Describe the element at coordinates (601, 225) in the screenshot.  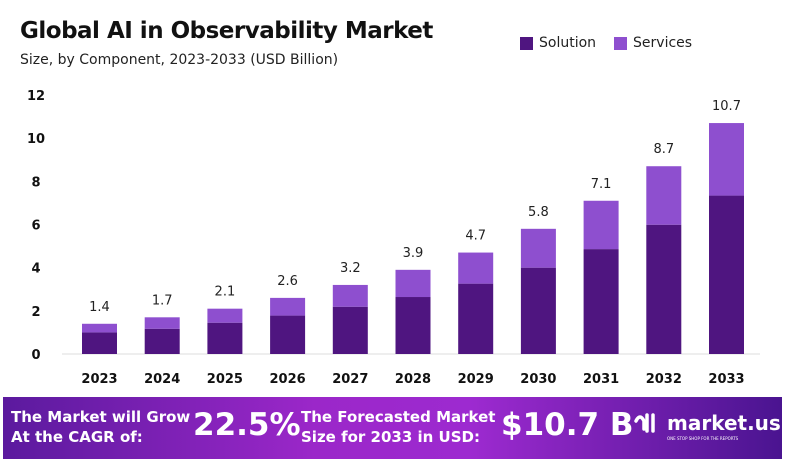
I see `bar-services-2031` at that location.